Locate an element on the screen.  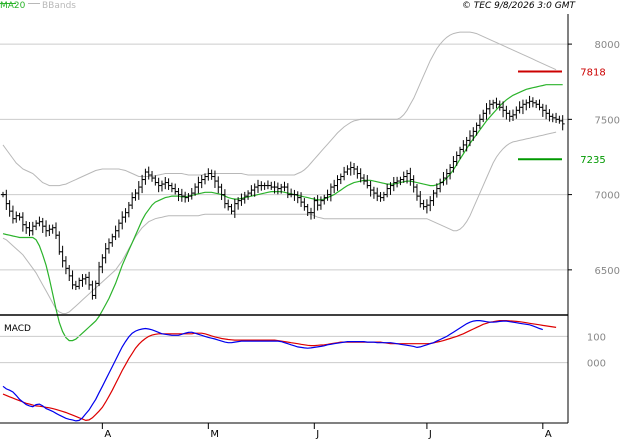
price-tick-label: 8000 is located at coordinates (607, 45).